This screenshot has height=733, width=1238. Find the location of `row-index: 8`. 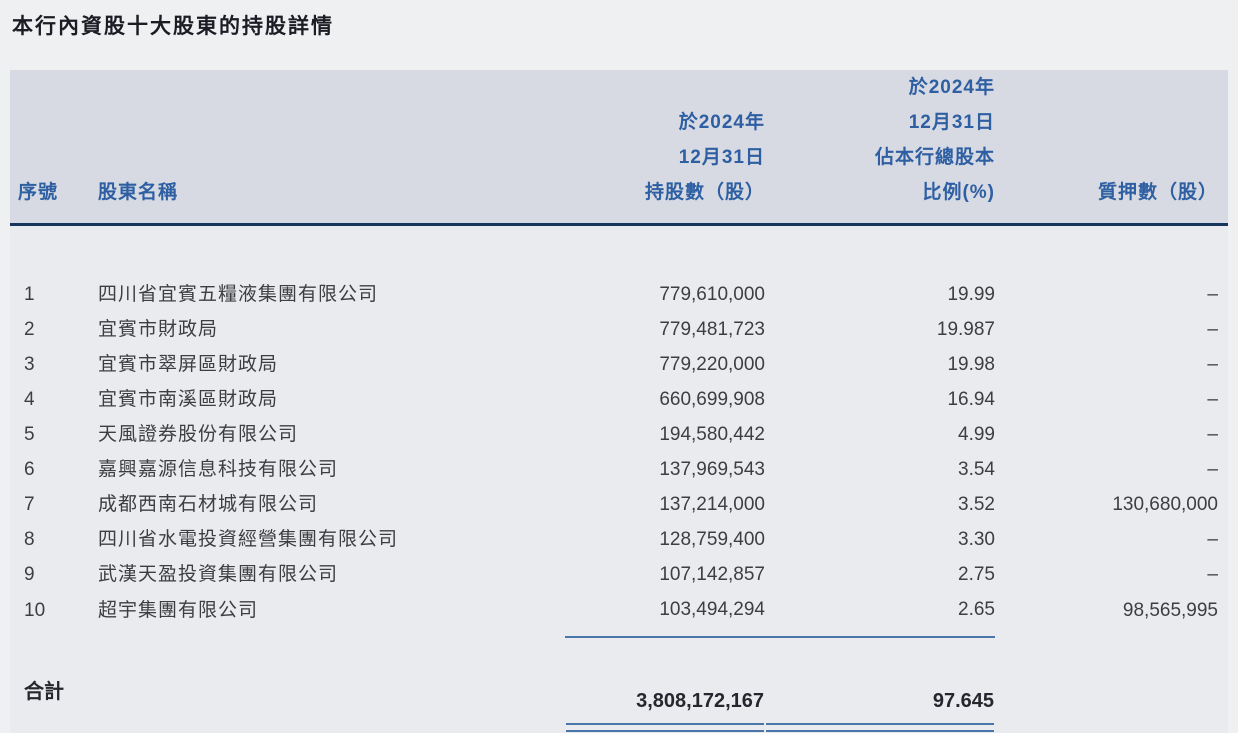

row-index: 8 is located at coordinates (29, 539).